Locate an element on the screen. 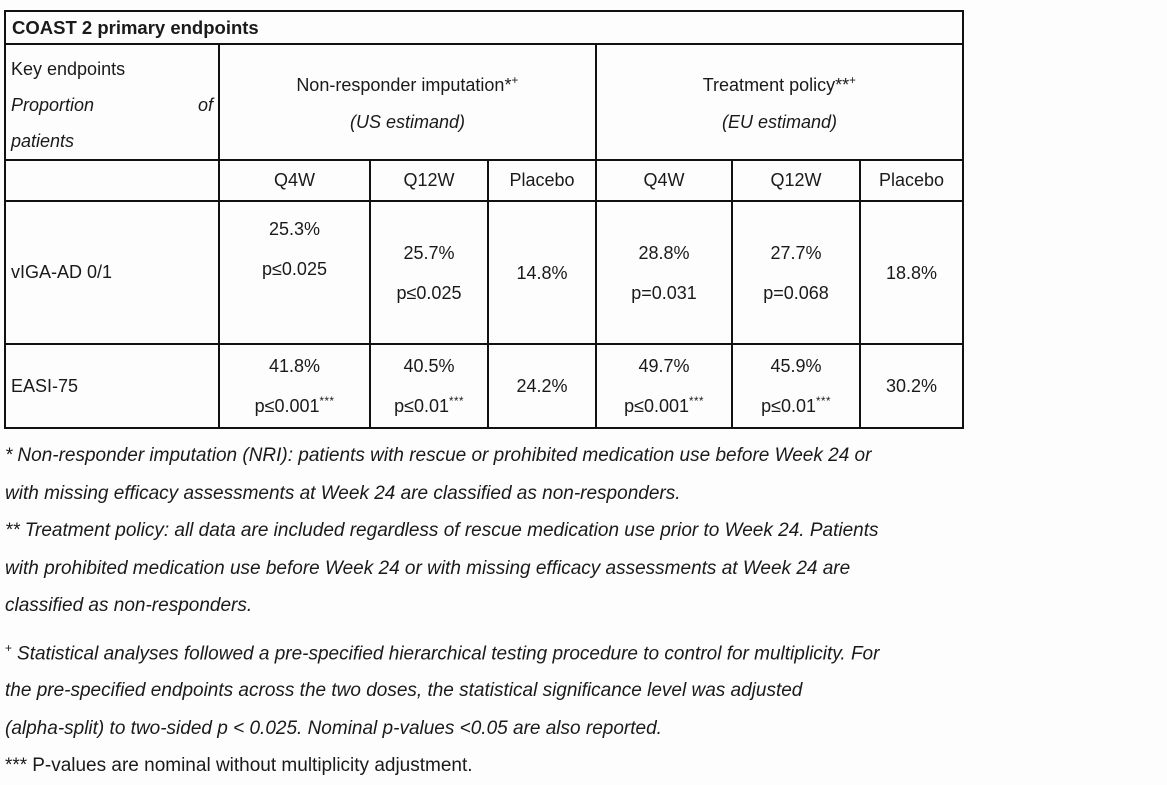 This screenshot has height=785, width=1167. dose-header-q12w-tp: Q12W is located at coordinates (796, 180).